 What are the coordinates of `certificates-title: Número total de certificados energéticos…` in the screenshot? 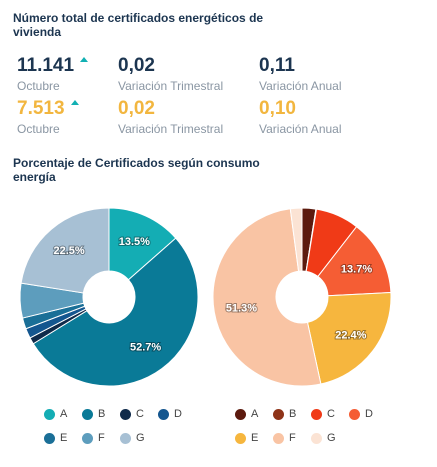 It's located at (138, 25).